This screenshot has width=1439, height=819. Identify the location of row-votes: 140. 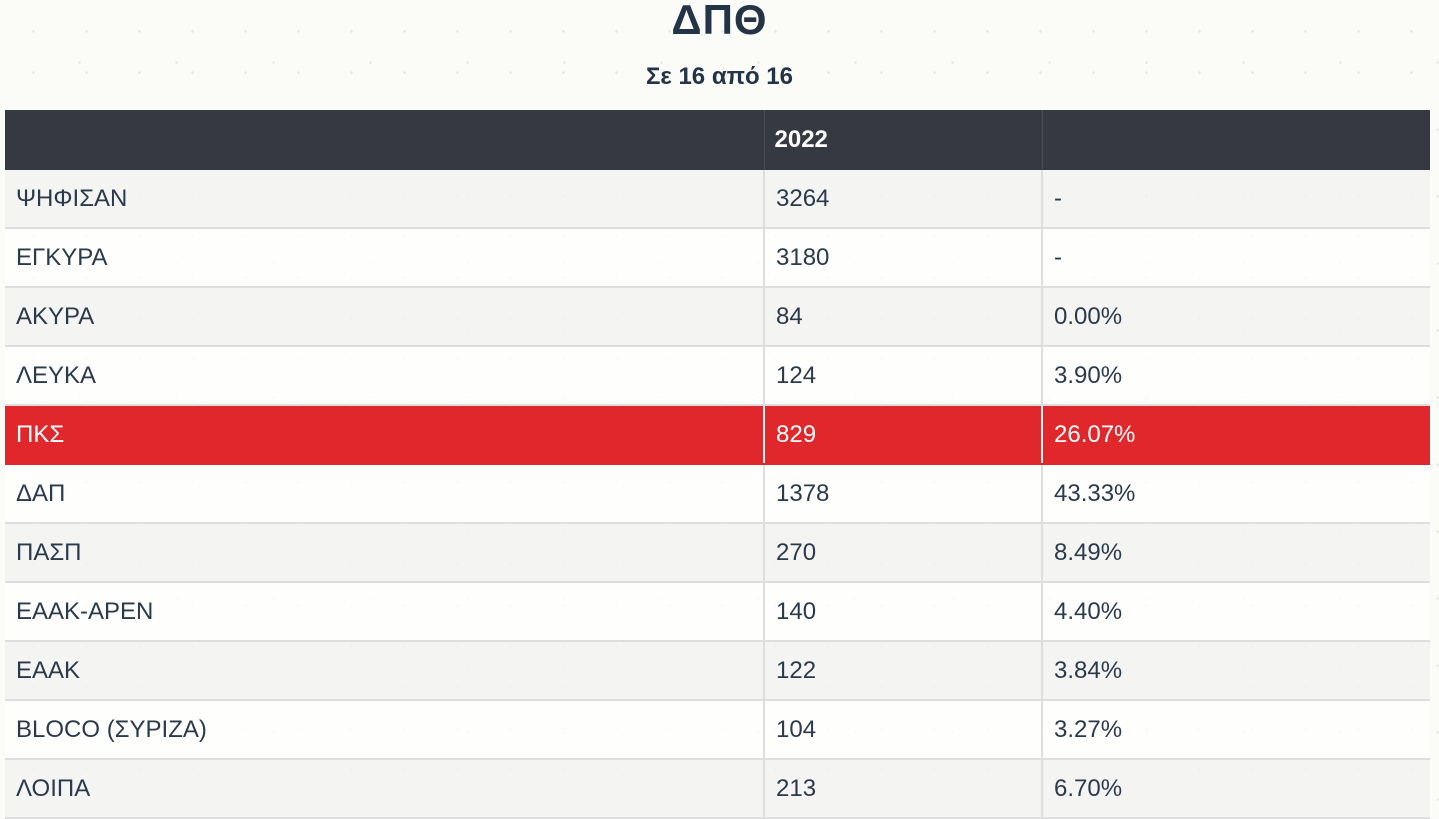
(903, 612).